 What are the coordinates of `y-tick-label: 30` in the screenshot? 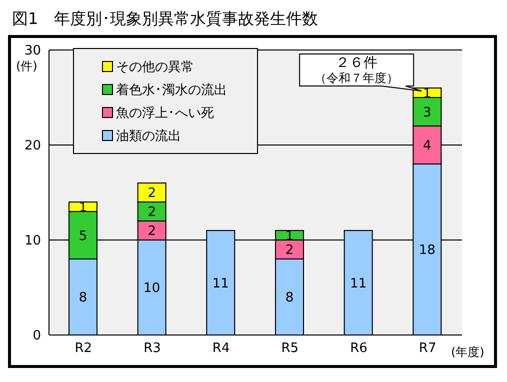 It's located at (32, 51).